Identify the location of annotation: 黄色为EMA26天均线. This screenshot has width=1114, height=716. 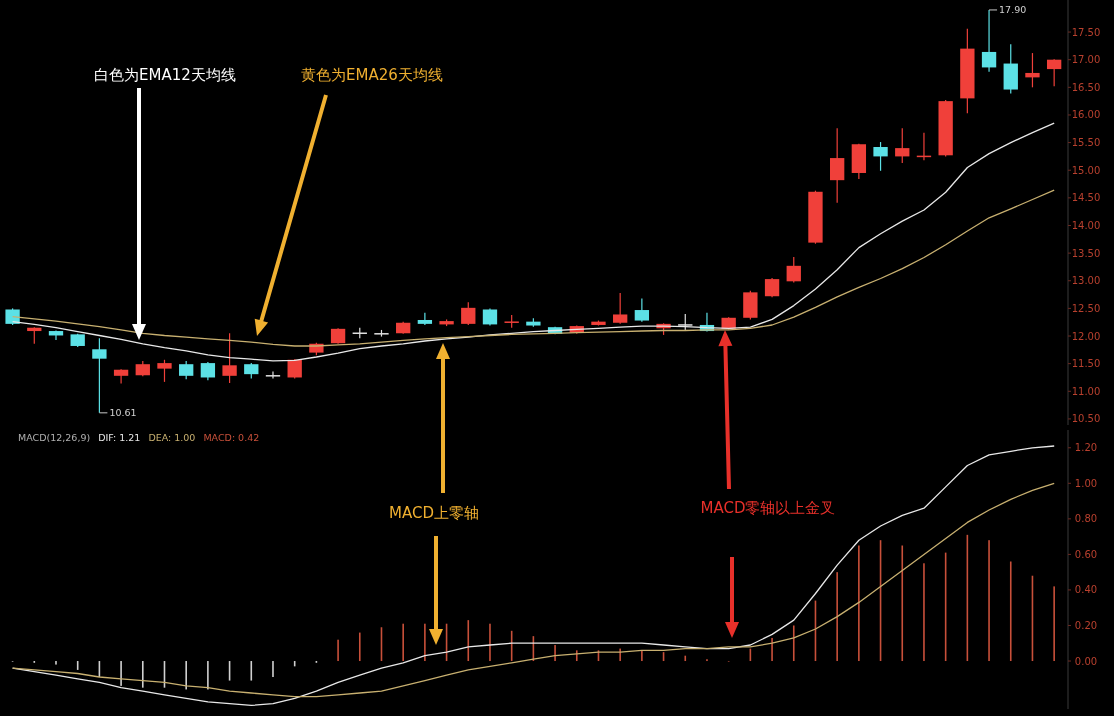
(372, 75).